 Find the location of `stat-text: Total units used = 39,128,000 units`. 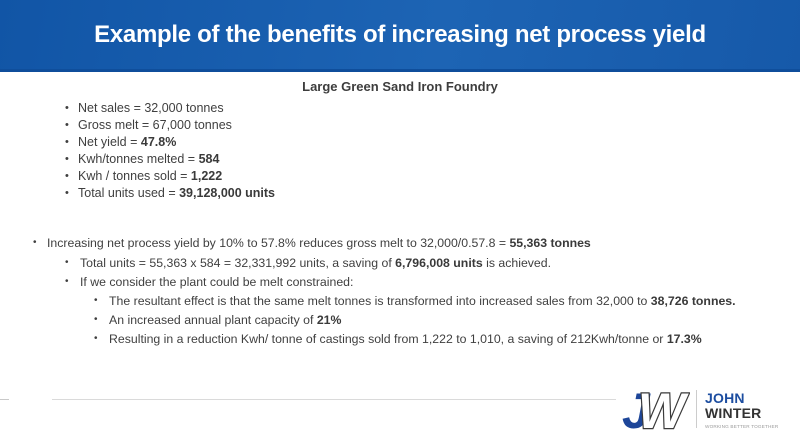

stat-text: Total units used = 39,128,000 units is located at coordinates (177, 193).